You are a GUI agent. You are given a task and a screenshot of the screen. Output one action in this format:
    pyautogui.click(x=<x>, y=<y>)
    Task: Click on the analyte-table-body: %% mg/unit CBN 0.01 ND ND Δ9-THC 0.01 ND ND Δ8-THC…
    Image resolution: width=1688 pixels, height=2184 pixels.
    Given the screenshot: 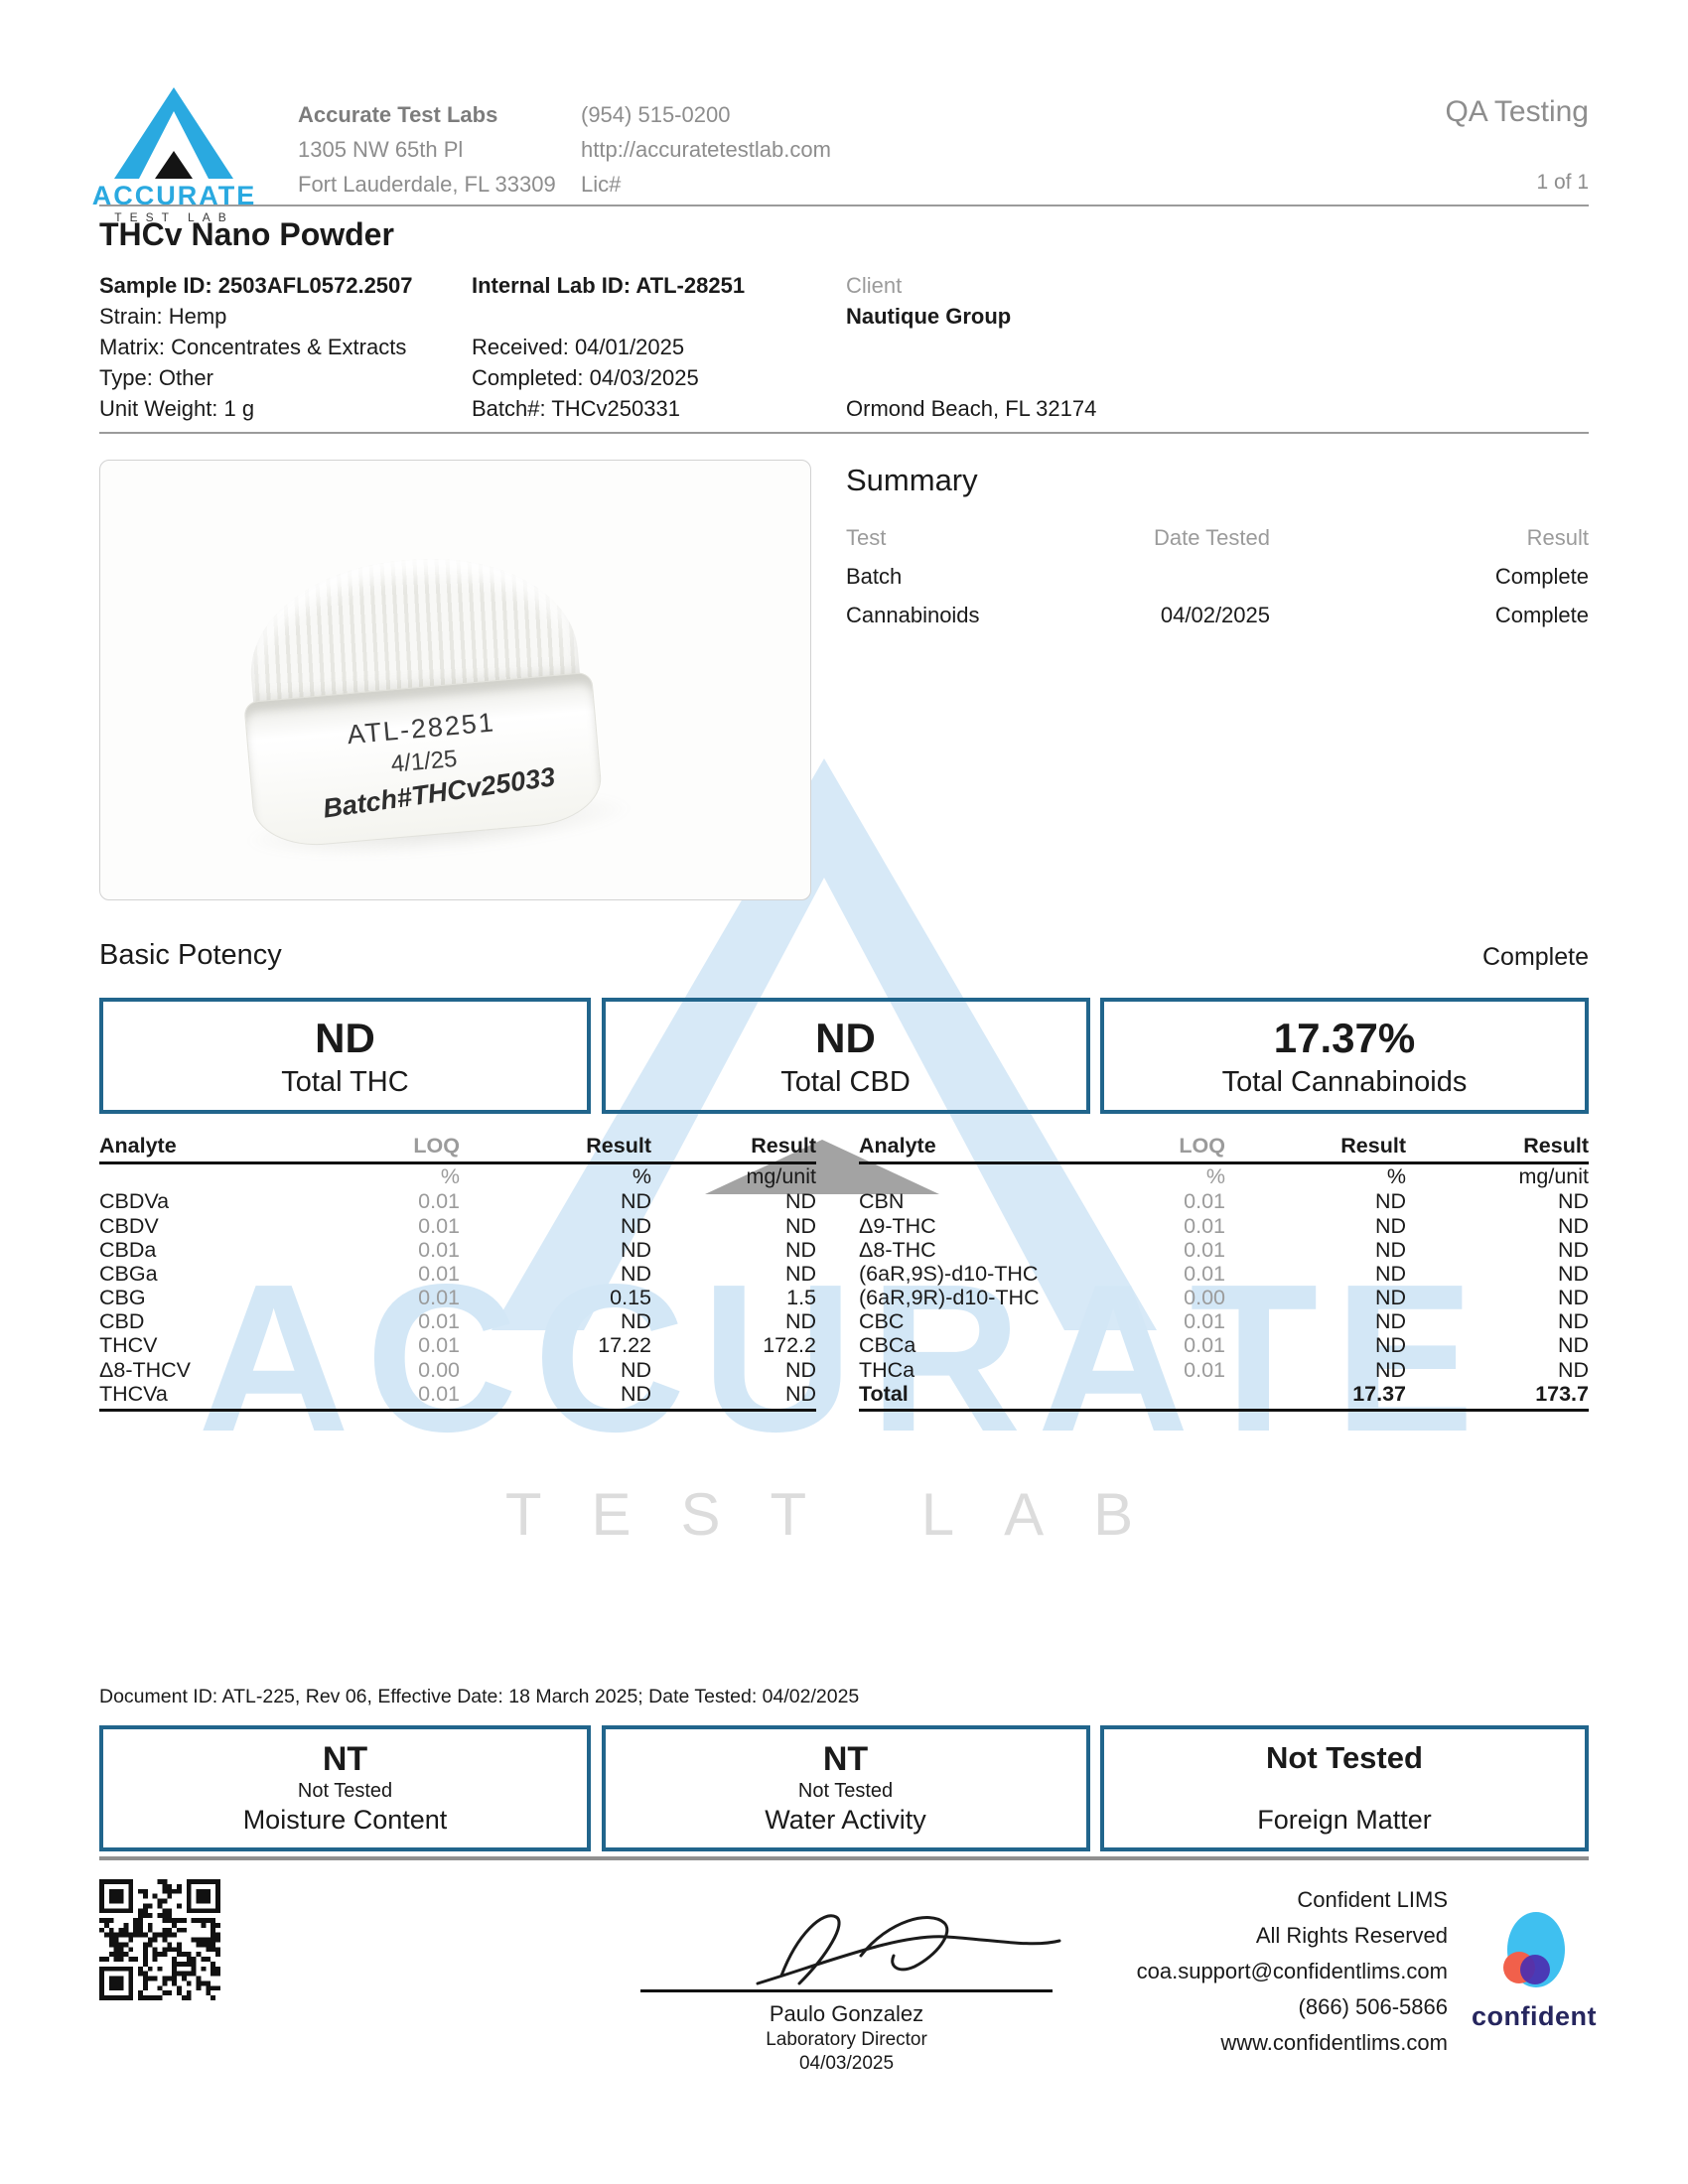 What is the action you would take?
    pyautogui.click(x=1224, y=1288)
    